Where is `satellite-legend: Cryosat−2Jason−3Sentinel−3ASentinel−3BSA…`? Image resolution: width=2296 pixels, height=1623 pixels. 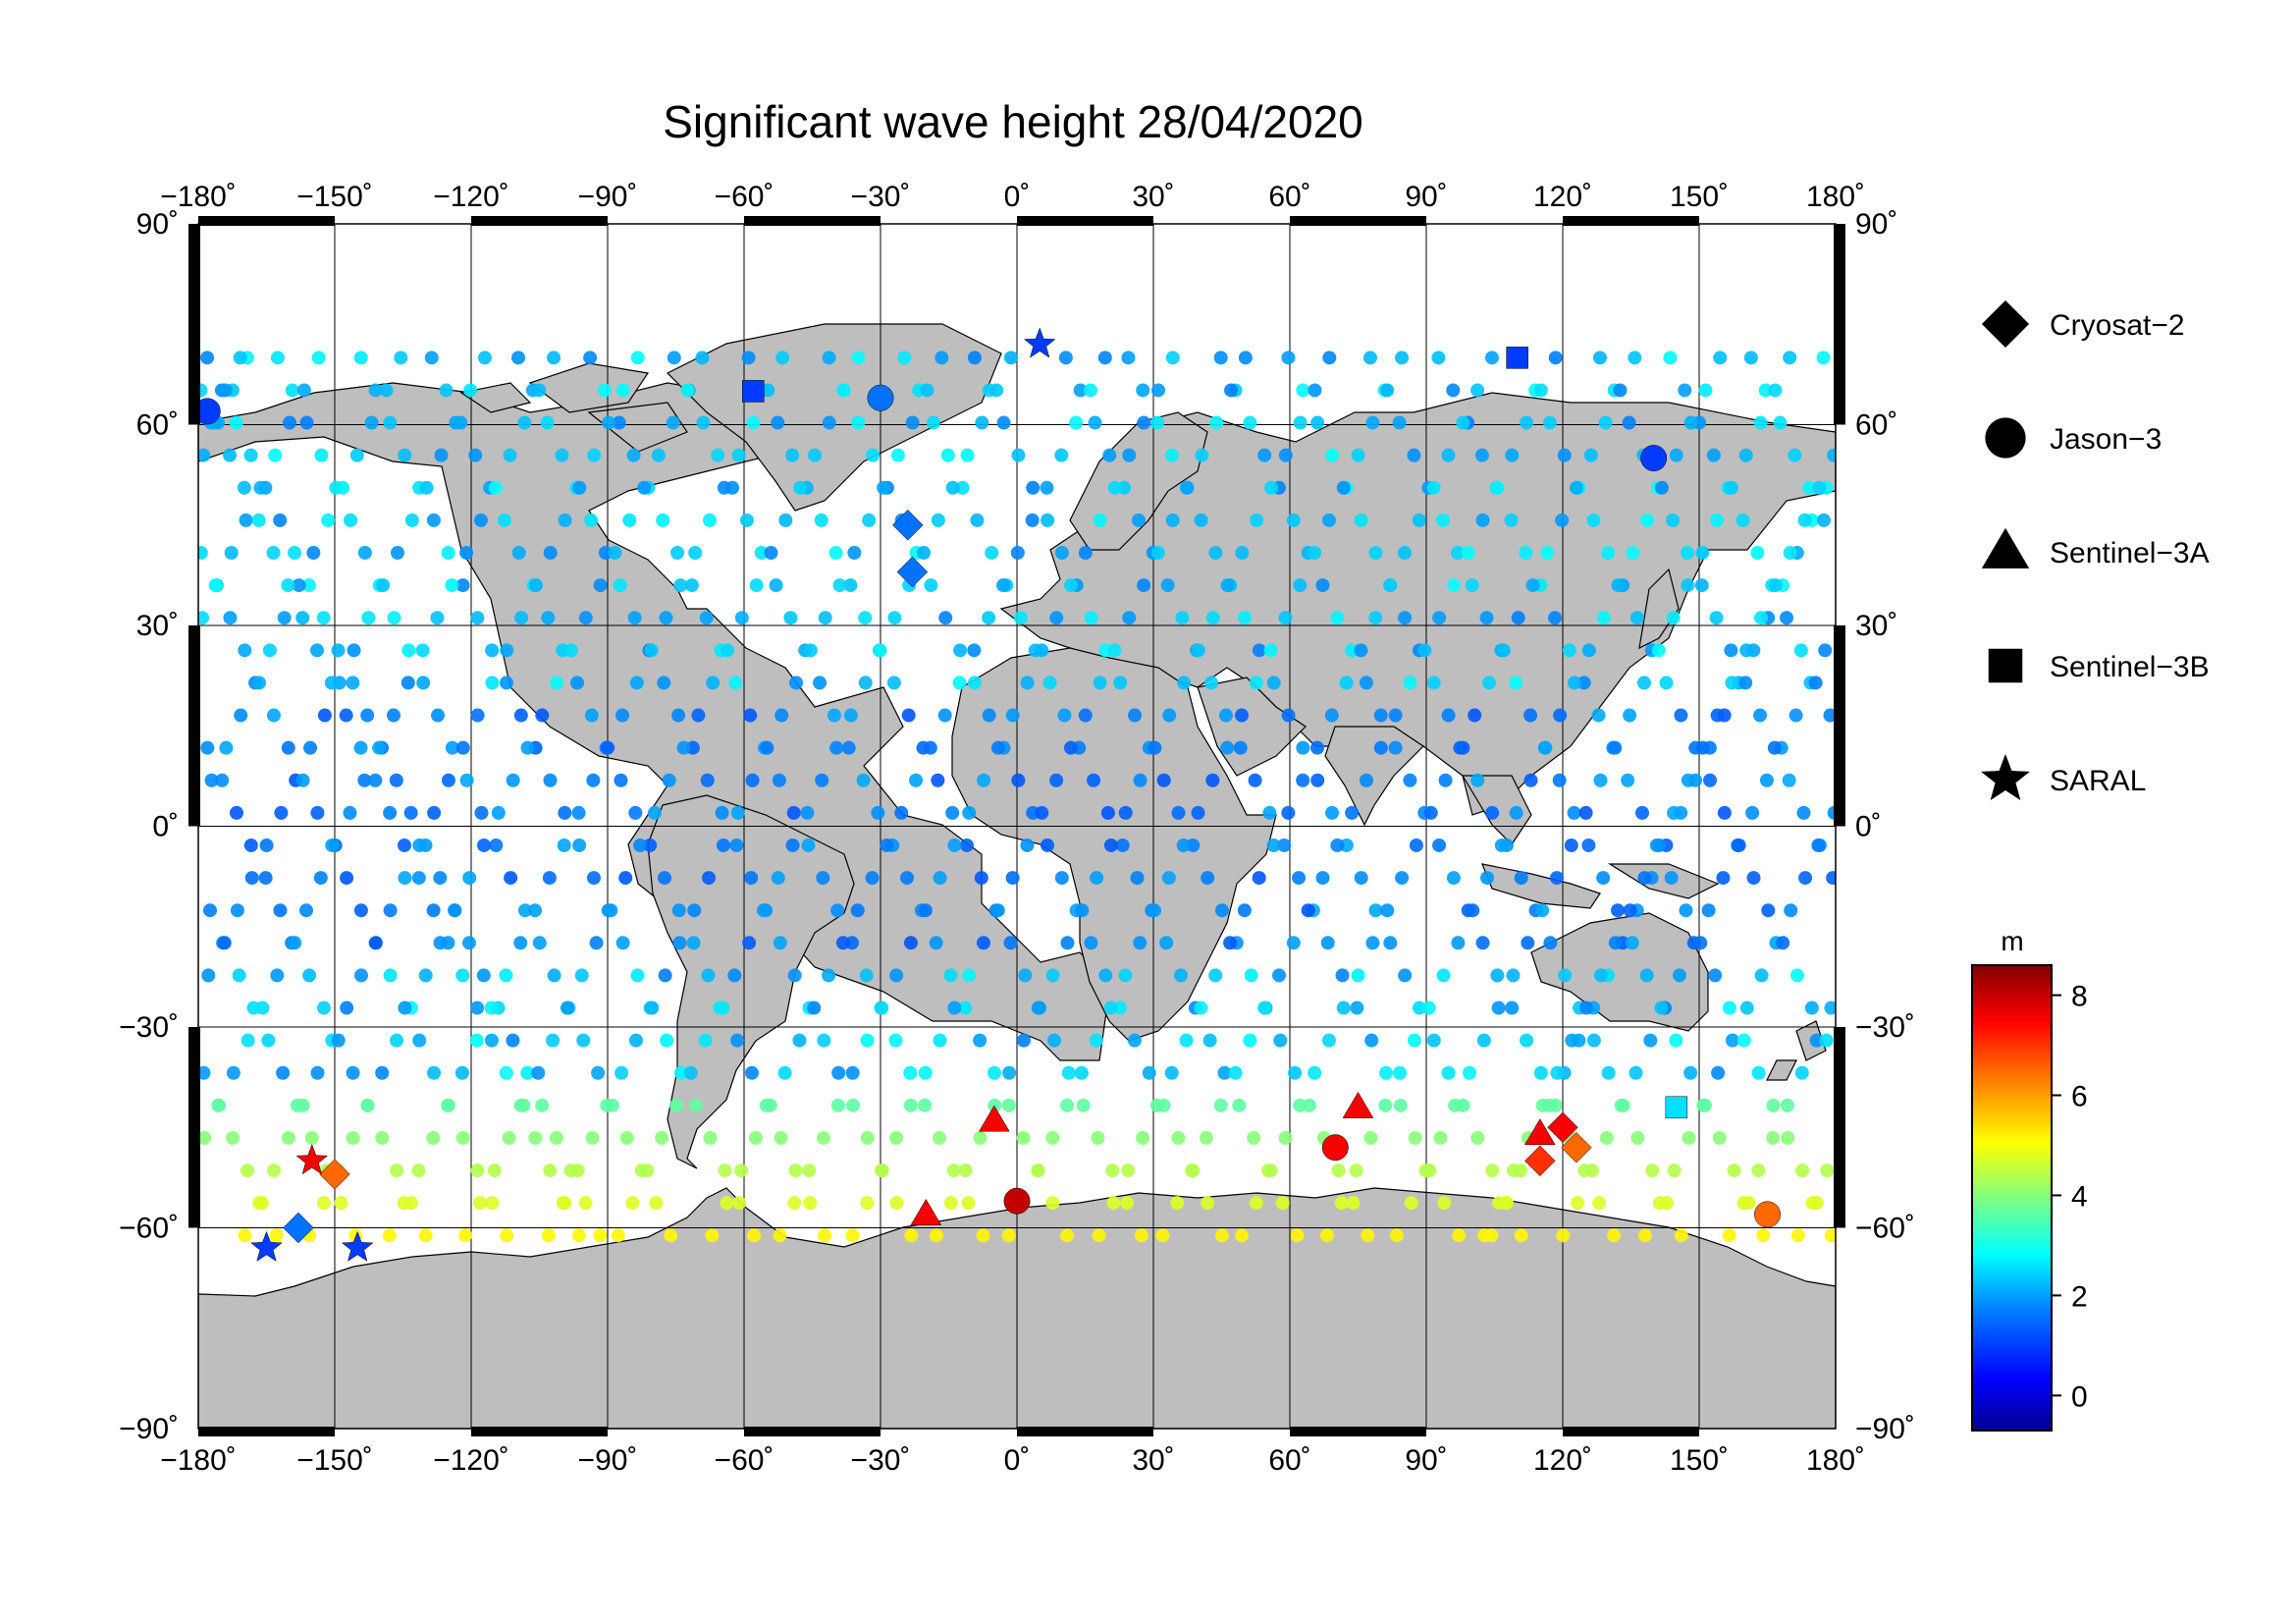
satellite-legend: Cryosat−2Jason−3Sentinel−3ASentinel−3BSA… is located at coordinates (2096, 550).